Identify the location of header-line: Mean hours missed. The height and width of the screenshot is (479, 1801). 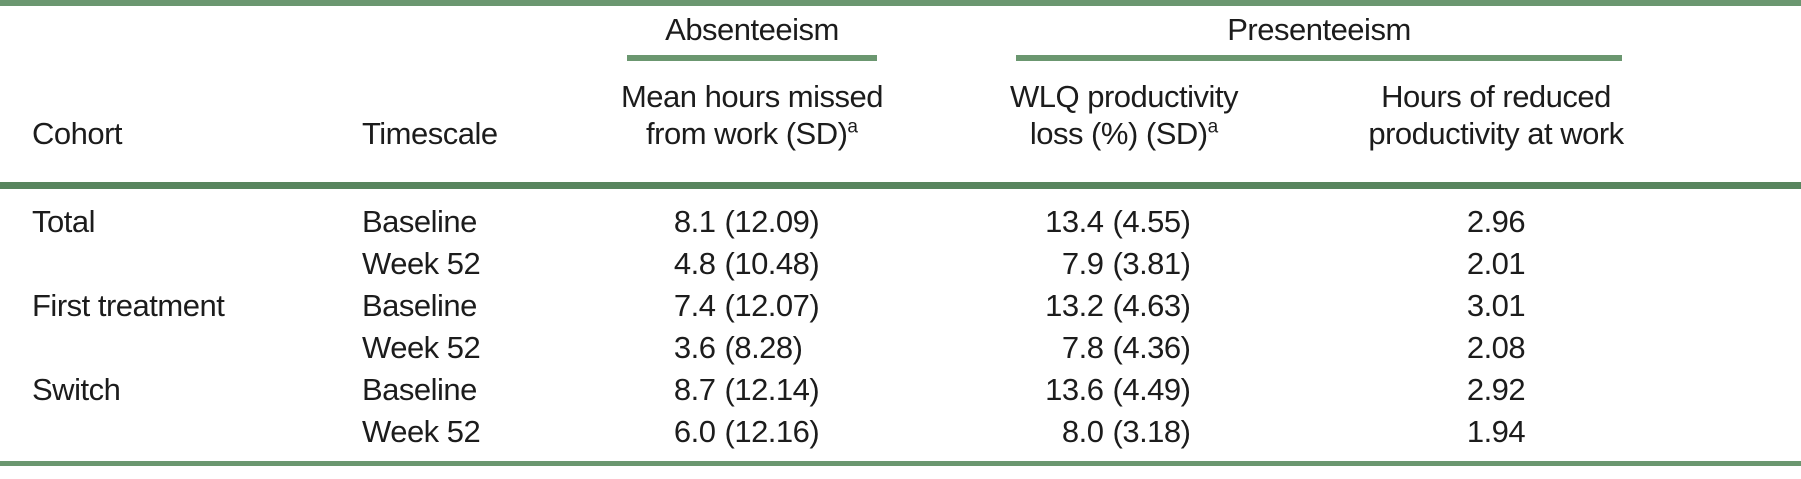
(752, 96).